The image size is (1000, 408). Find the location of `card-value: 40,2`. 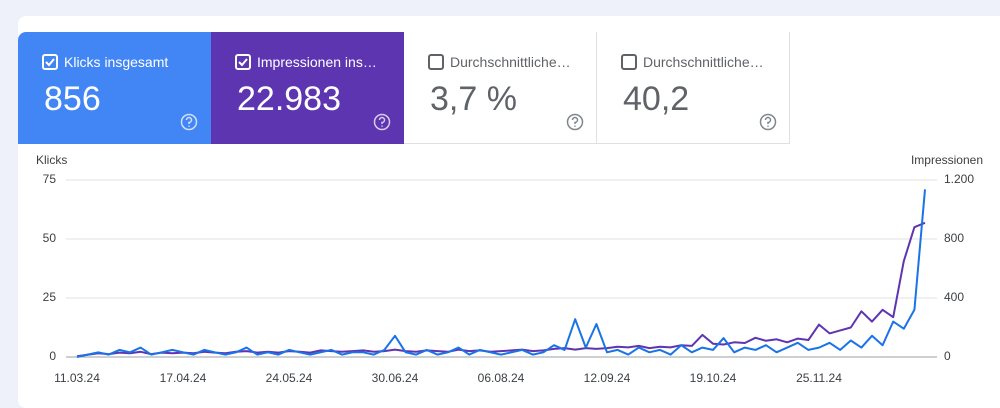

card-value: 40,2 is located at coordinates (656, 99).